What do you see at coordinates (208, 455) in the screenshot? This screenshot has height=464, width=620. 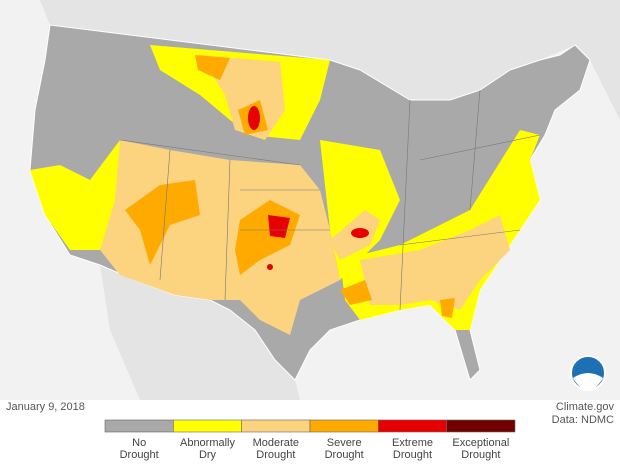 I see `legend-label: Dry` at bounding box center [208, 455].